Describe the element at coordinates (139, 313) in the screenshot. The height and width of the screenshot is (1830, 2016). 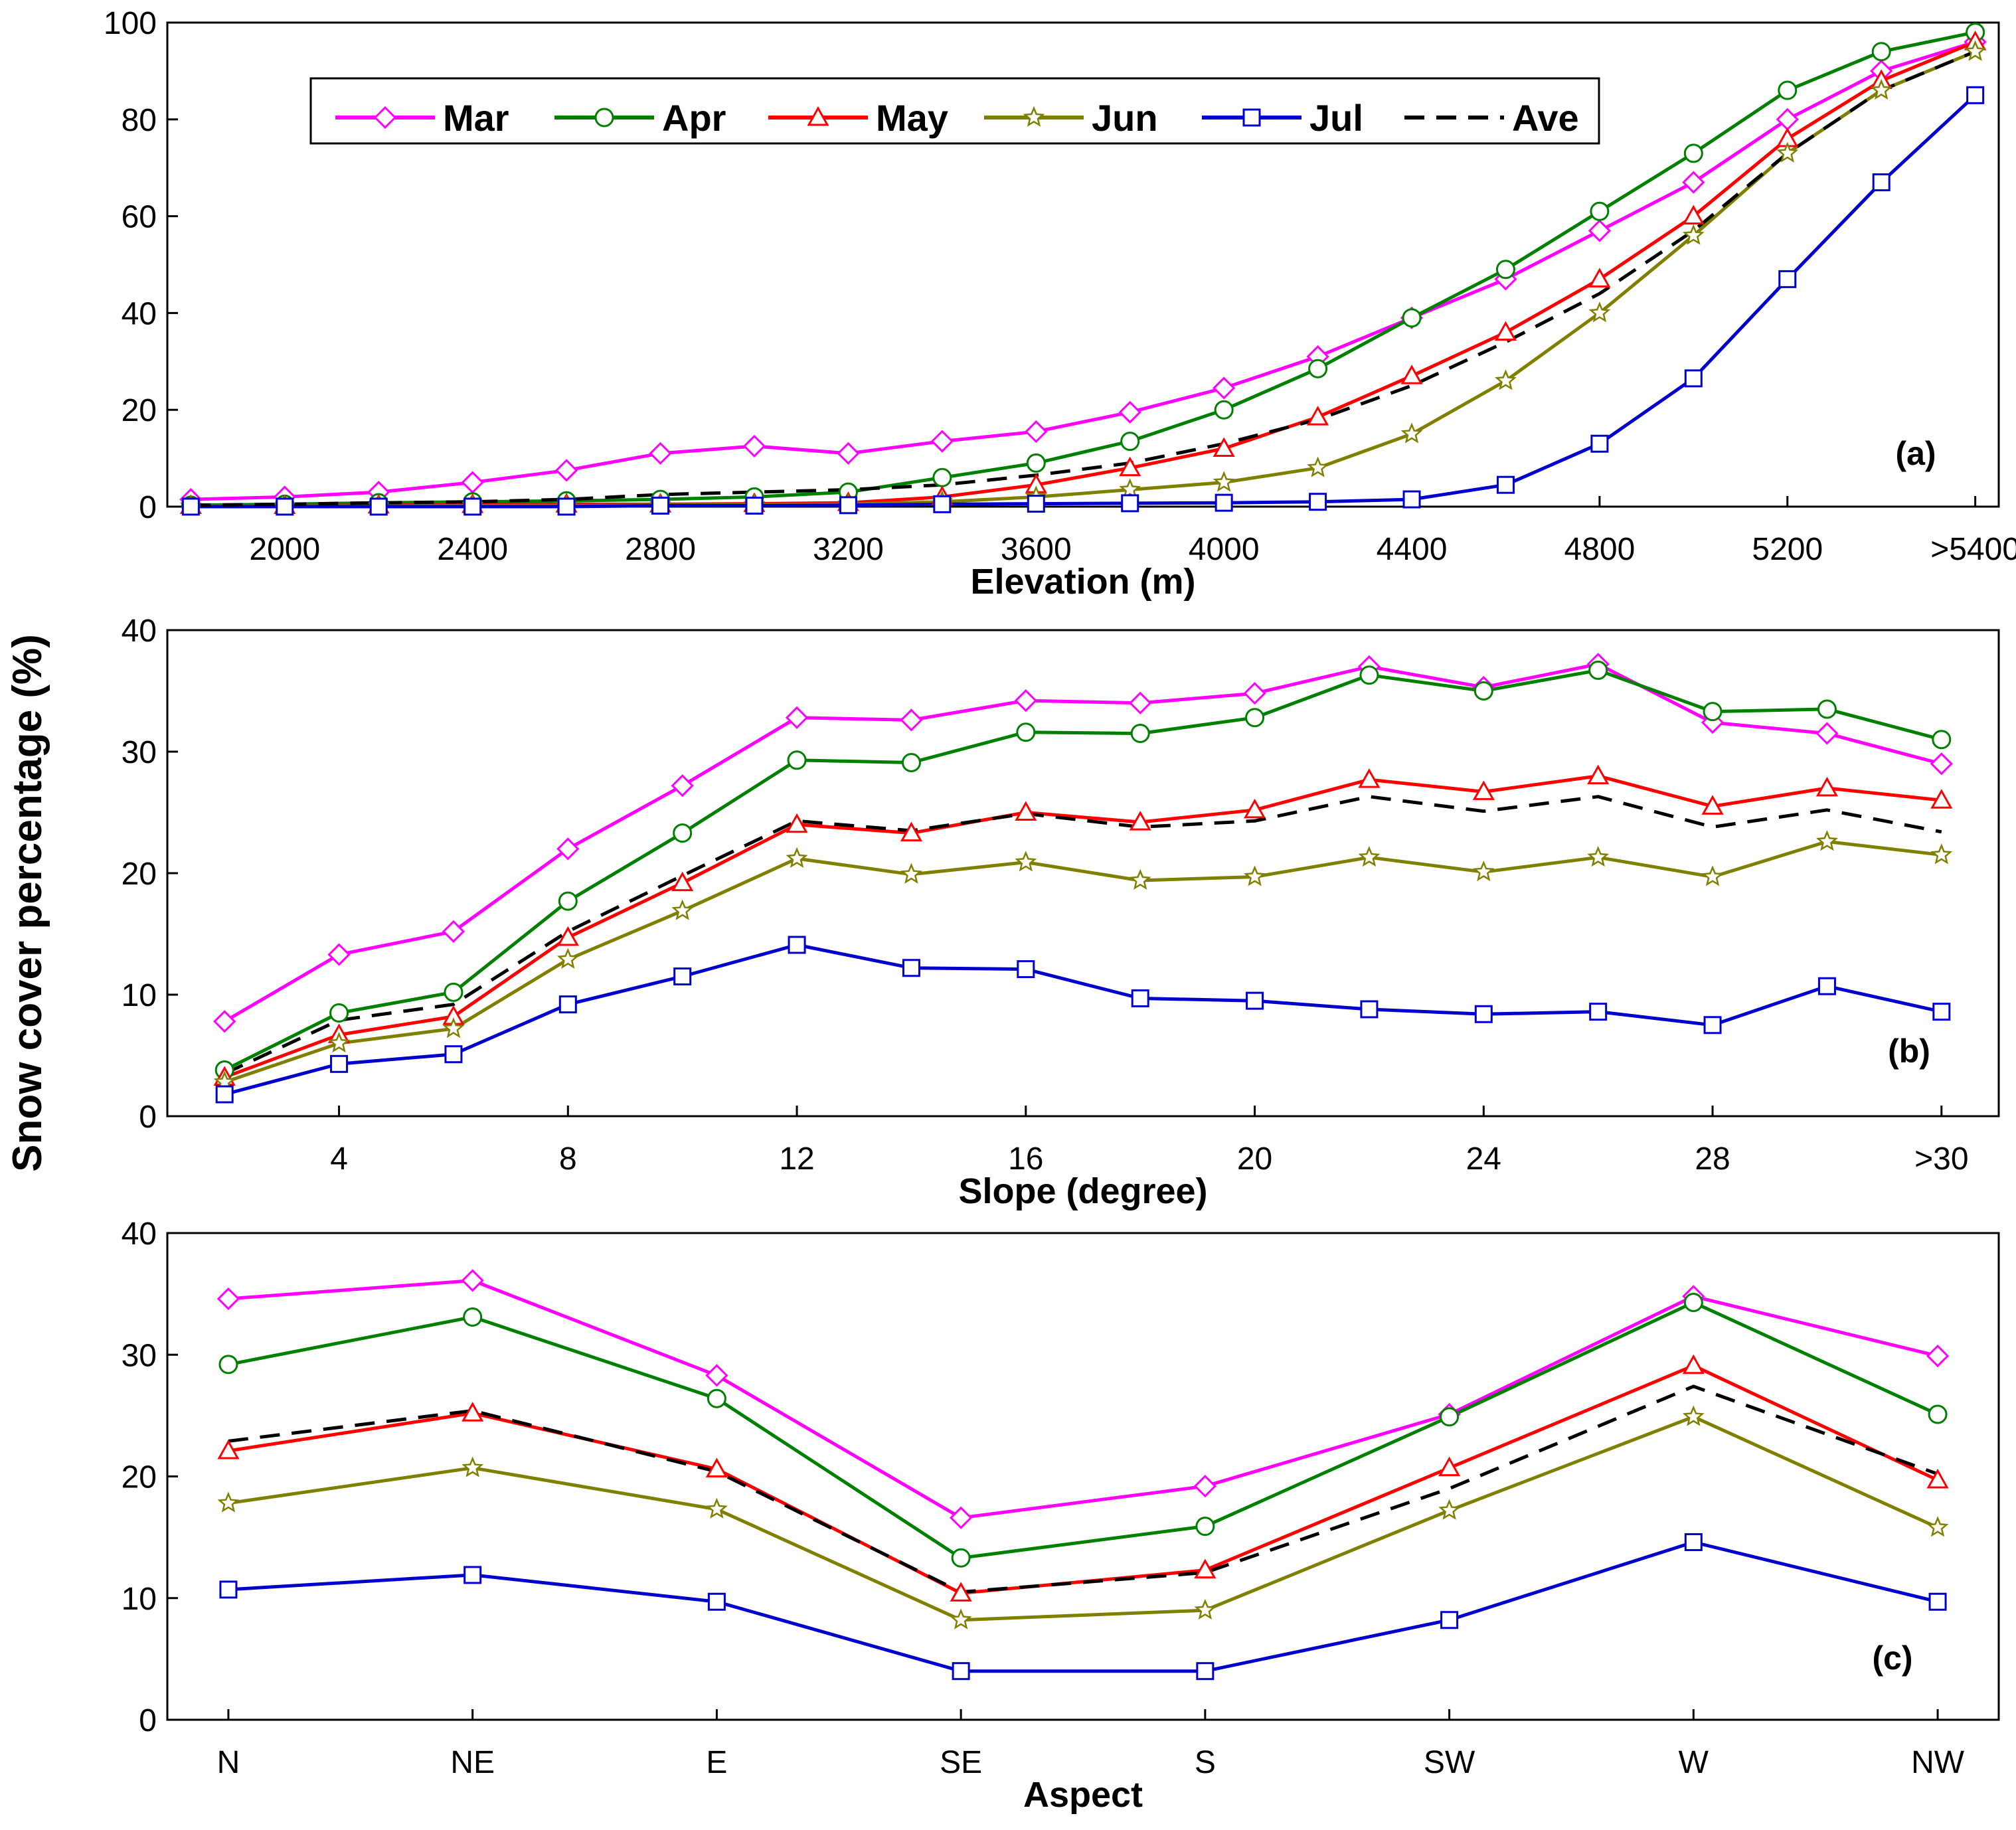
I see `y-tick-label: 40` at that location.